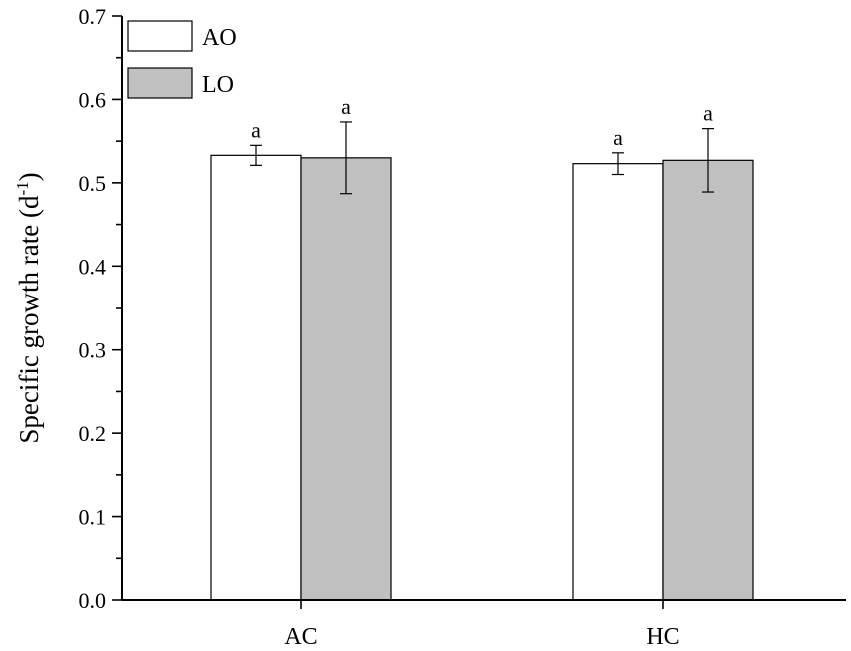 This screenshot has height=651, width=851. What do you see at coordinates (29, 176) in the screenshot?
I see `y-axis-title-close: )` at bounding box center [29, 176].